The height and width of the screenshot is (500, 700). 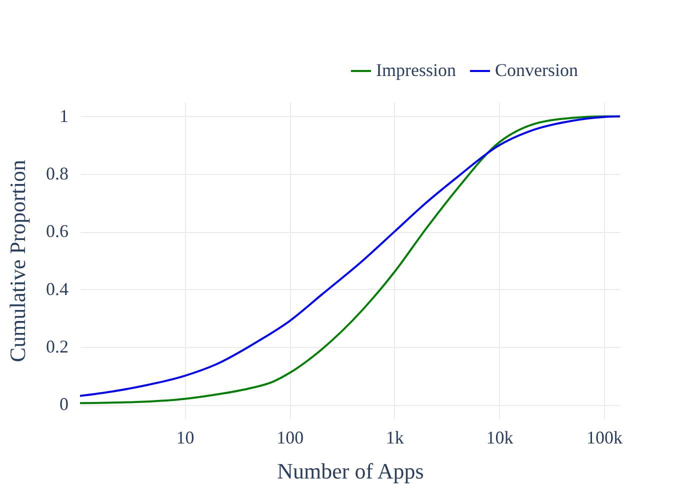 I want to click on y-tick-label: 0.2, so click(x=57, y=346).